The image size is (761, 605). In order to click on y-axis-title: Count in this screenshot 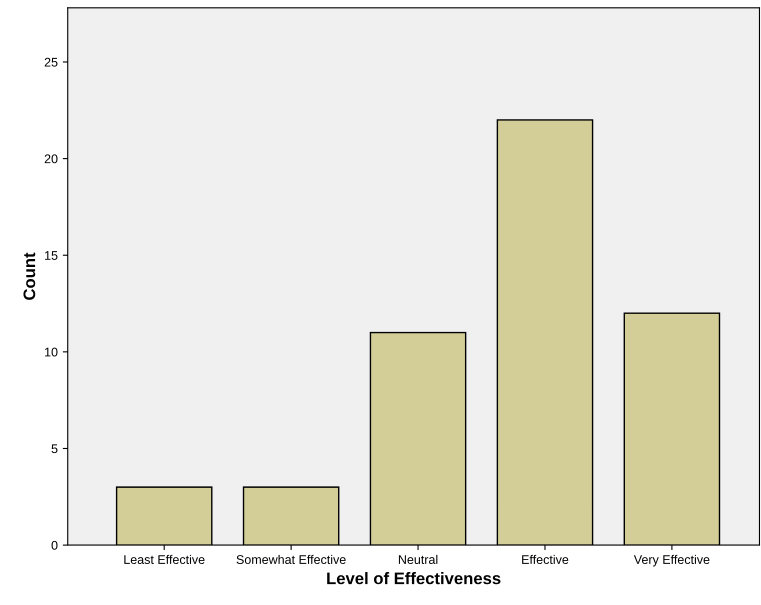, I will do `click(29, 276)`.